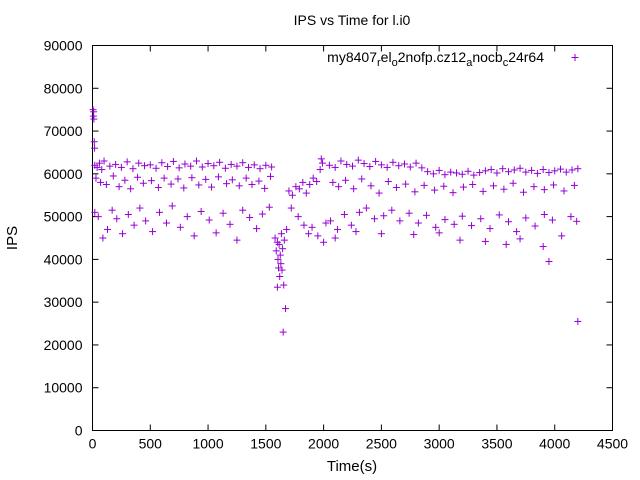  I want to click on legend-text-part: el, so click(386, 57).